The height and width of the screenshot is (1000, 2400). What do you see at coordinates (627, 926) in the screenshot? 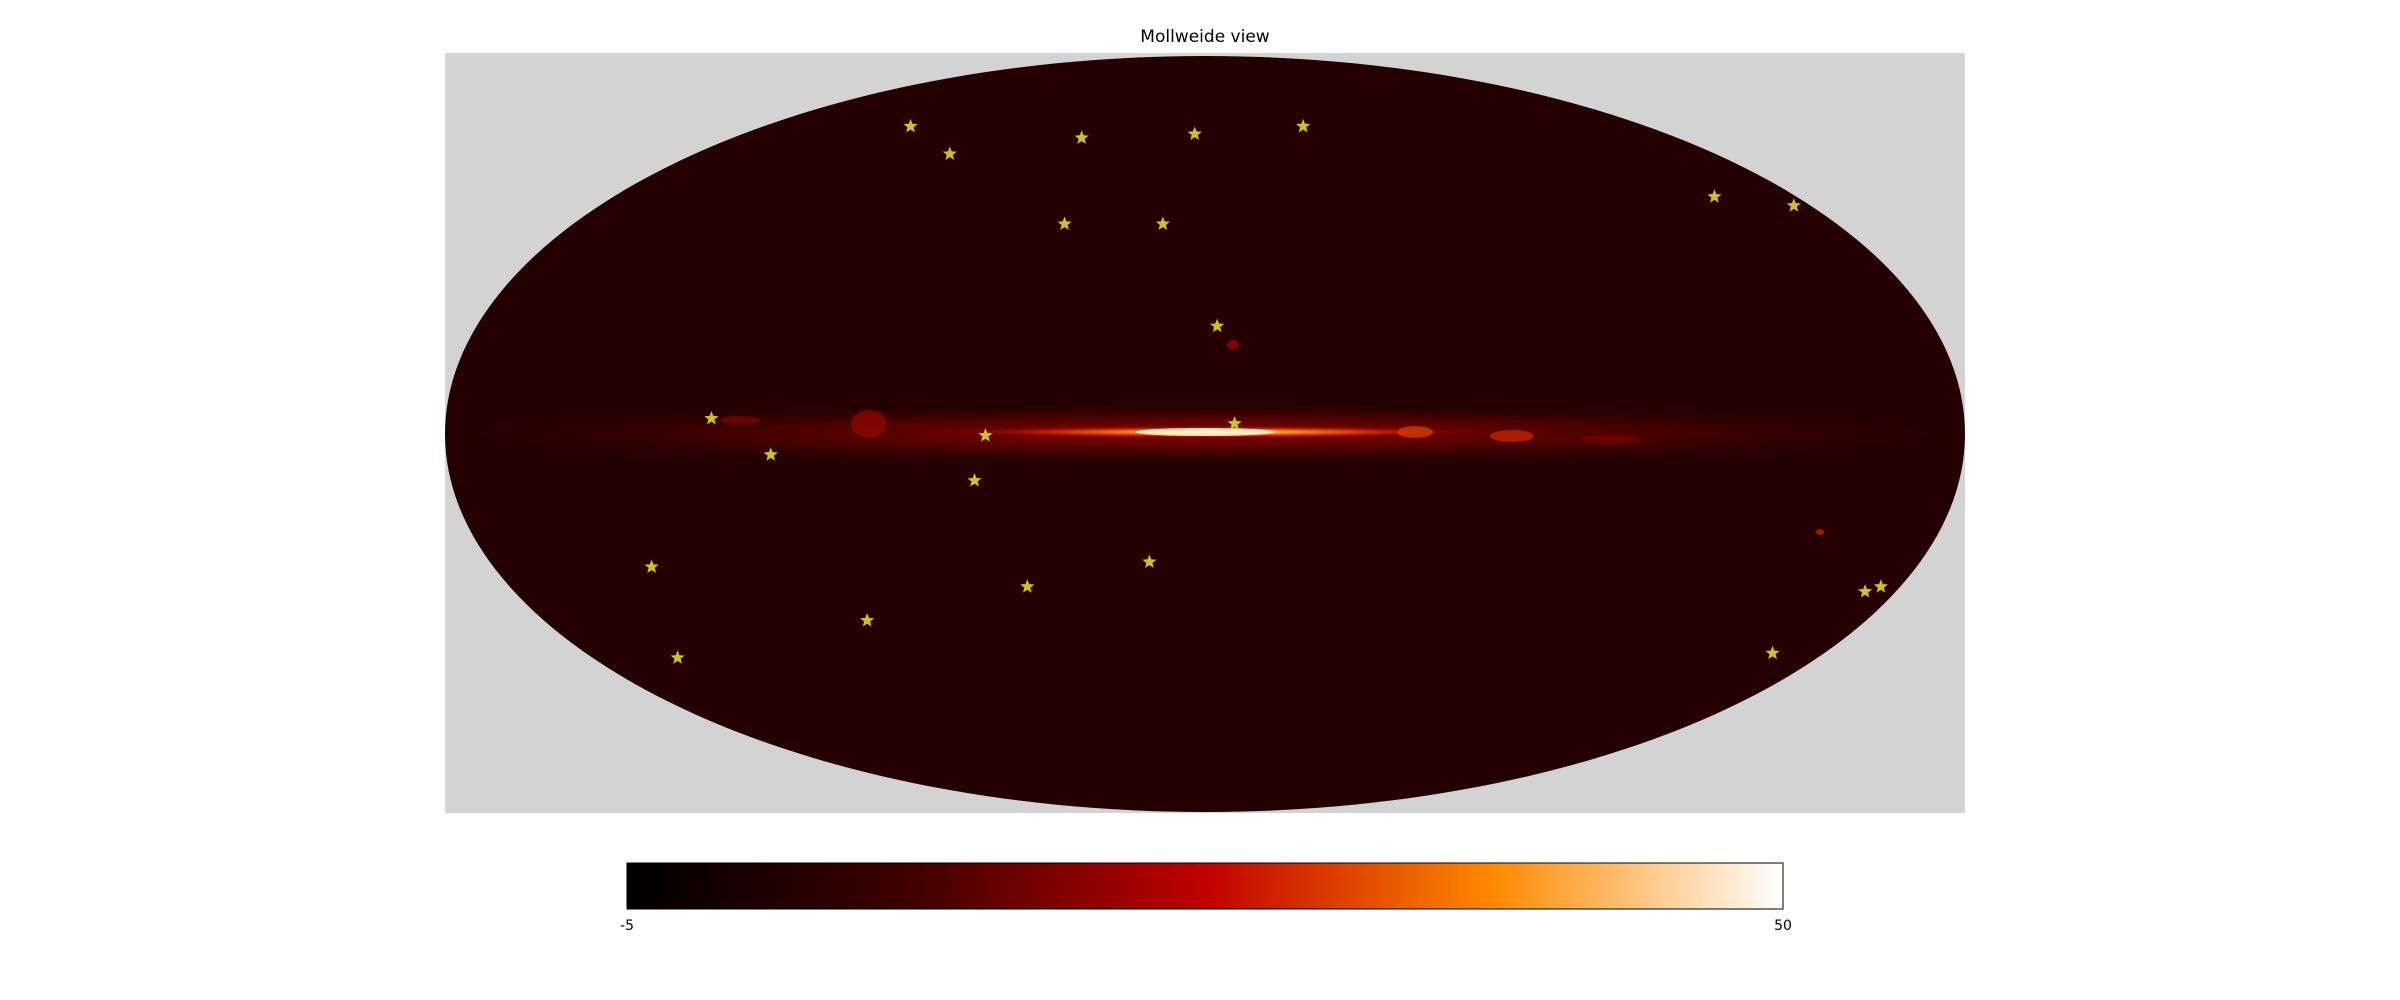
I see `colorbar-min-label: -5` at bounding box center [627, 926].